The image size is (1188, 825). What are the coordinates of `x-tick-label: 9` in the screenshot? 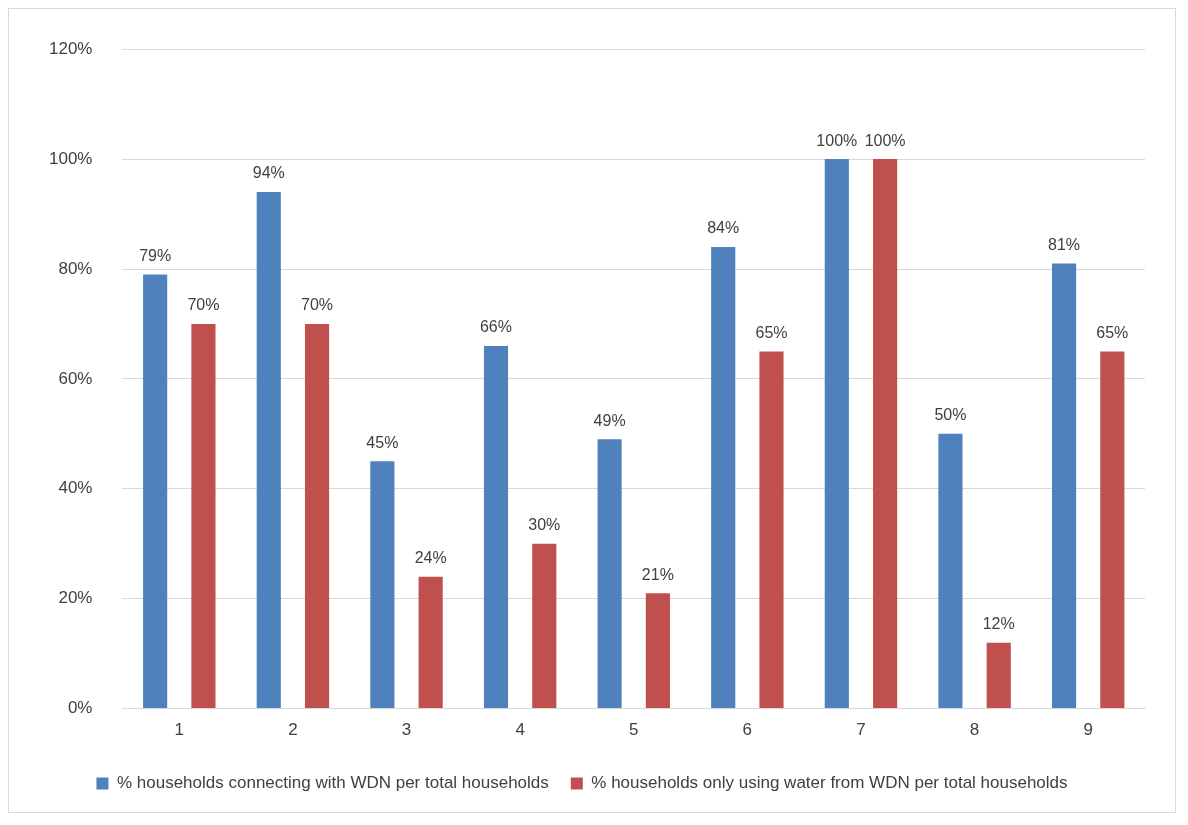 It's located at (1088, 730).